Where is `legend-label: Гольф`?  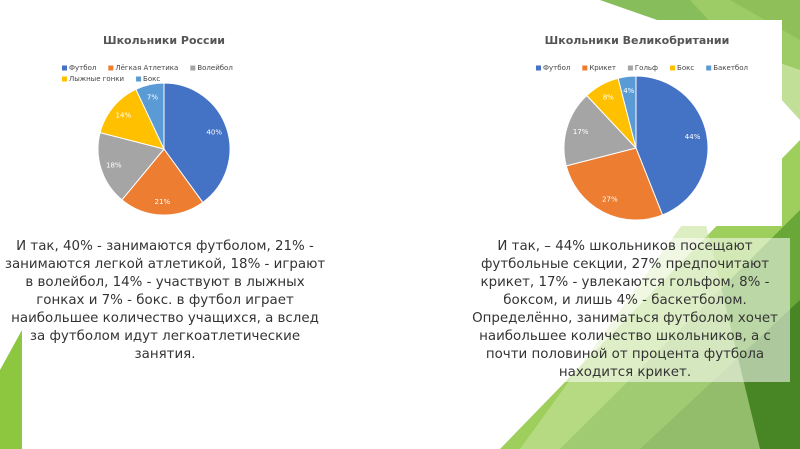 legend-label: Гольф is located at coordinates (646, 68).